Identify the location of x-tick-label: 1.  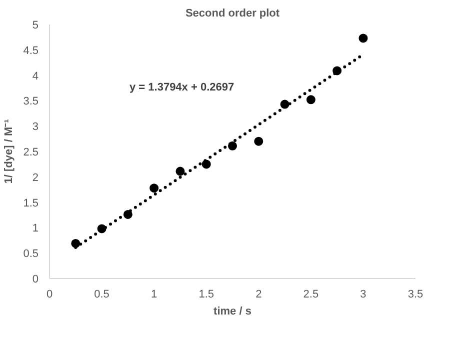
(154, 294).